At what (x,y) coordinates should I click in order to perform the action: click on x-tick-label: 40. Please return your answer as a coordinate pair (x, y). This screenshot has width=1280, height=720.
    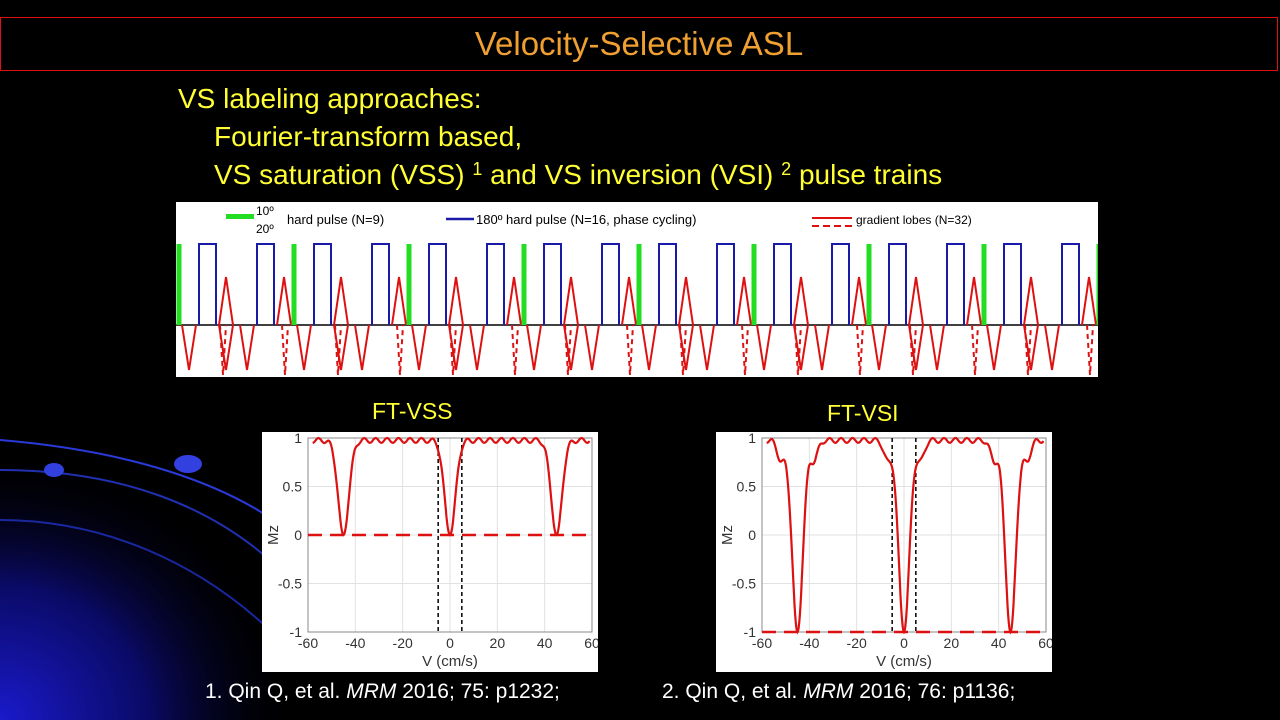
    Looking at the image, I should click on (999, 643).